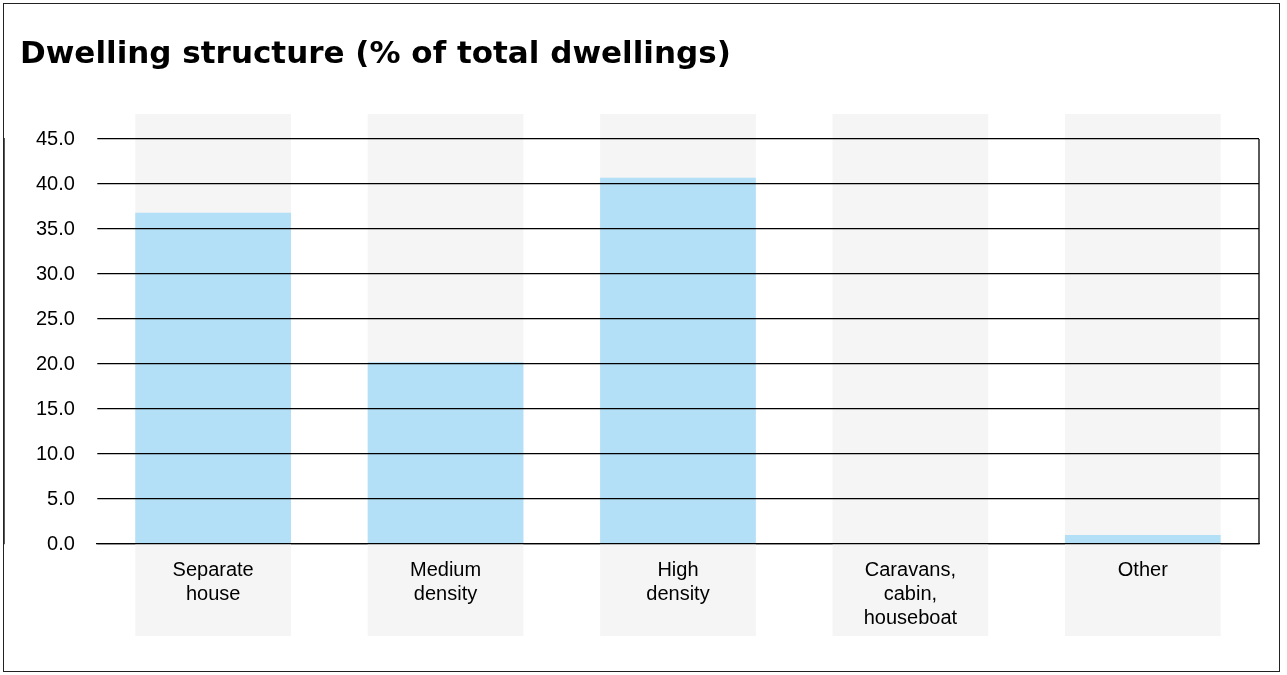 The width and height of the screenshot is (1287, 675). I want to click on x-tick-label: Other, so click(1143, 568).